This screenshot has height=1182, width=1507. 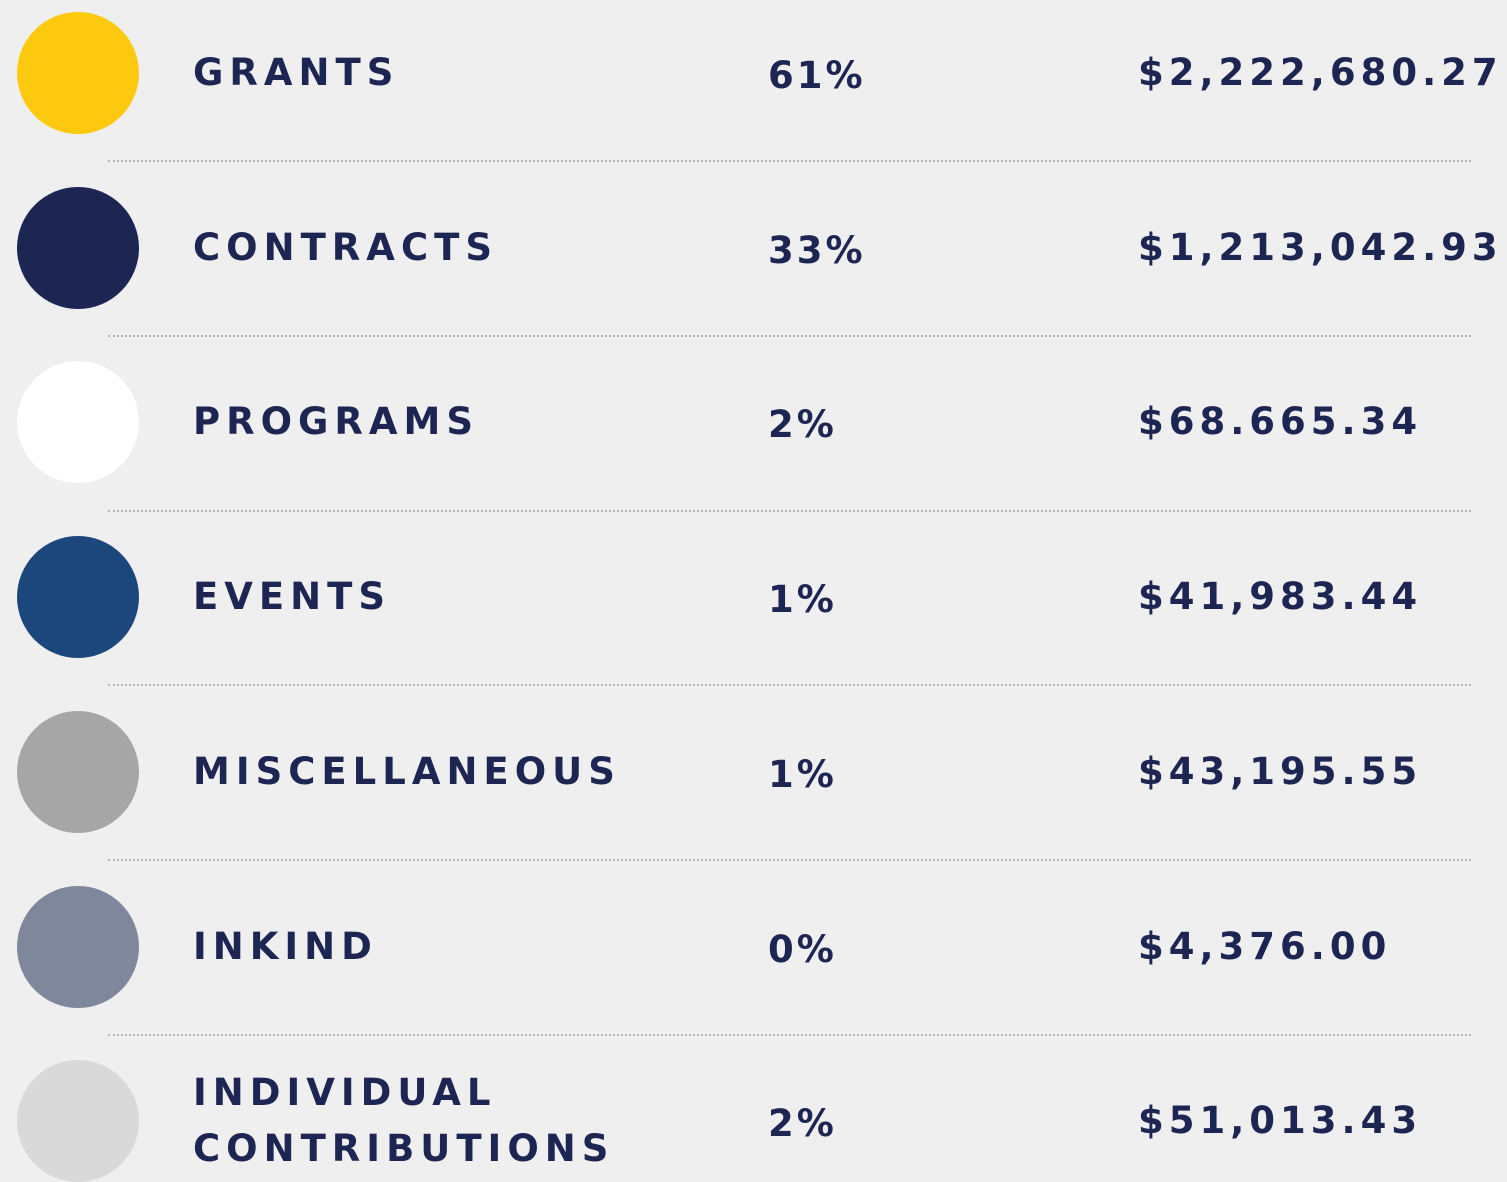 What do you see at coordinates (345, 247) in the screenshot?
I see `category-name: CONTRACTS` at bounding box center [345, 247].